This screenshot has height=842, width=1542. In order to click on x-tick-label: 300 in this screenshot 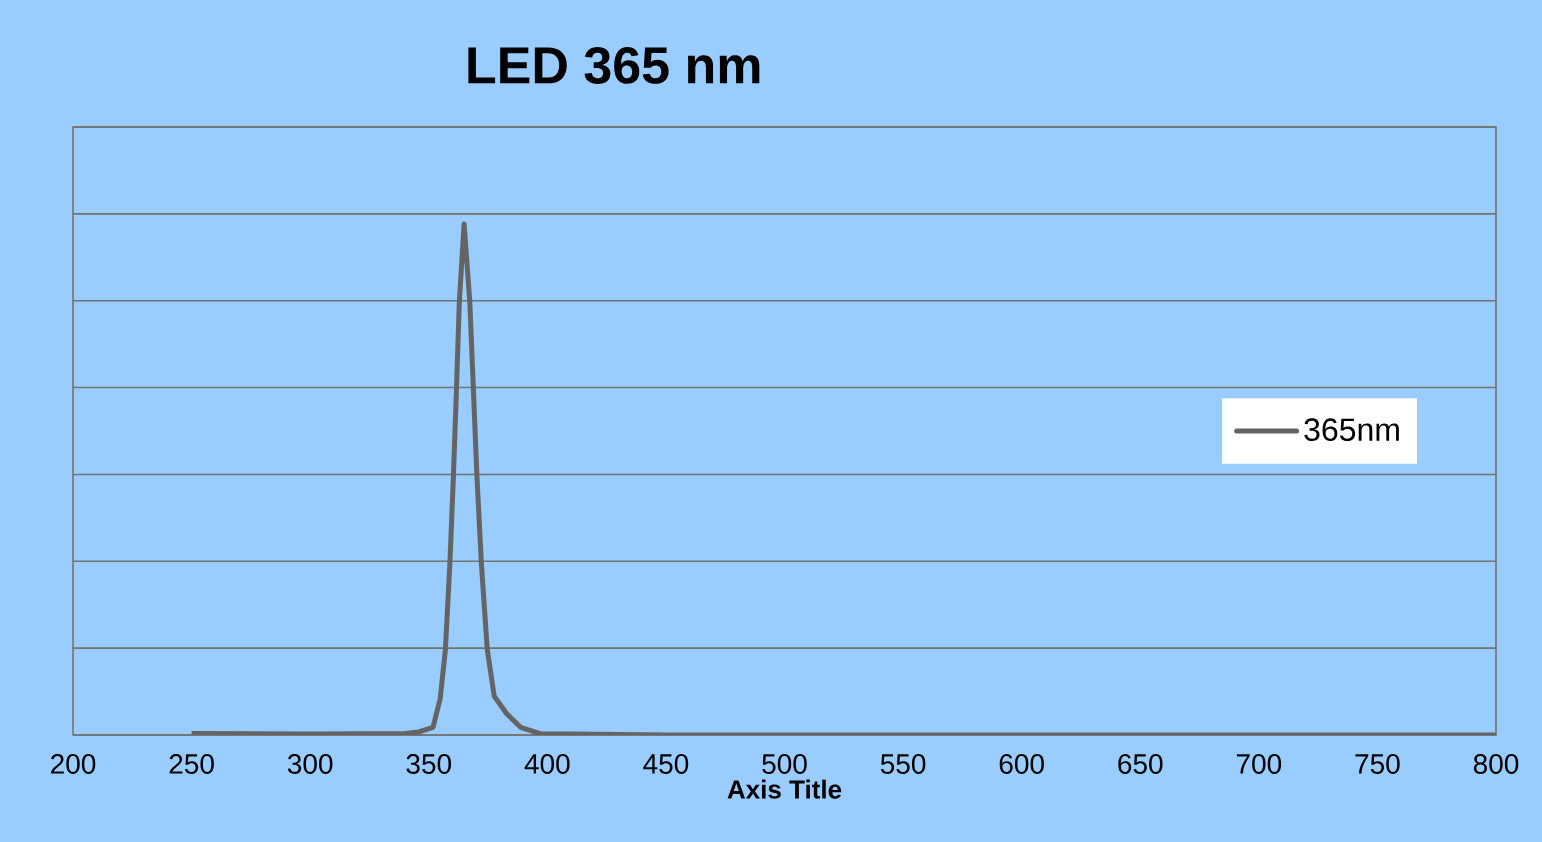, I will do `click(310, 764)`.